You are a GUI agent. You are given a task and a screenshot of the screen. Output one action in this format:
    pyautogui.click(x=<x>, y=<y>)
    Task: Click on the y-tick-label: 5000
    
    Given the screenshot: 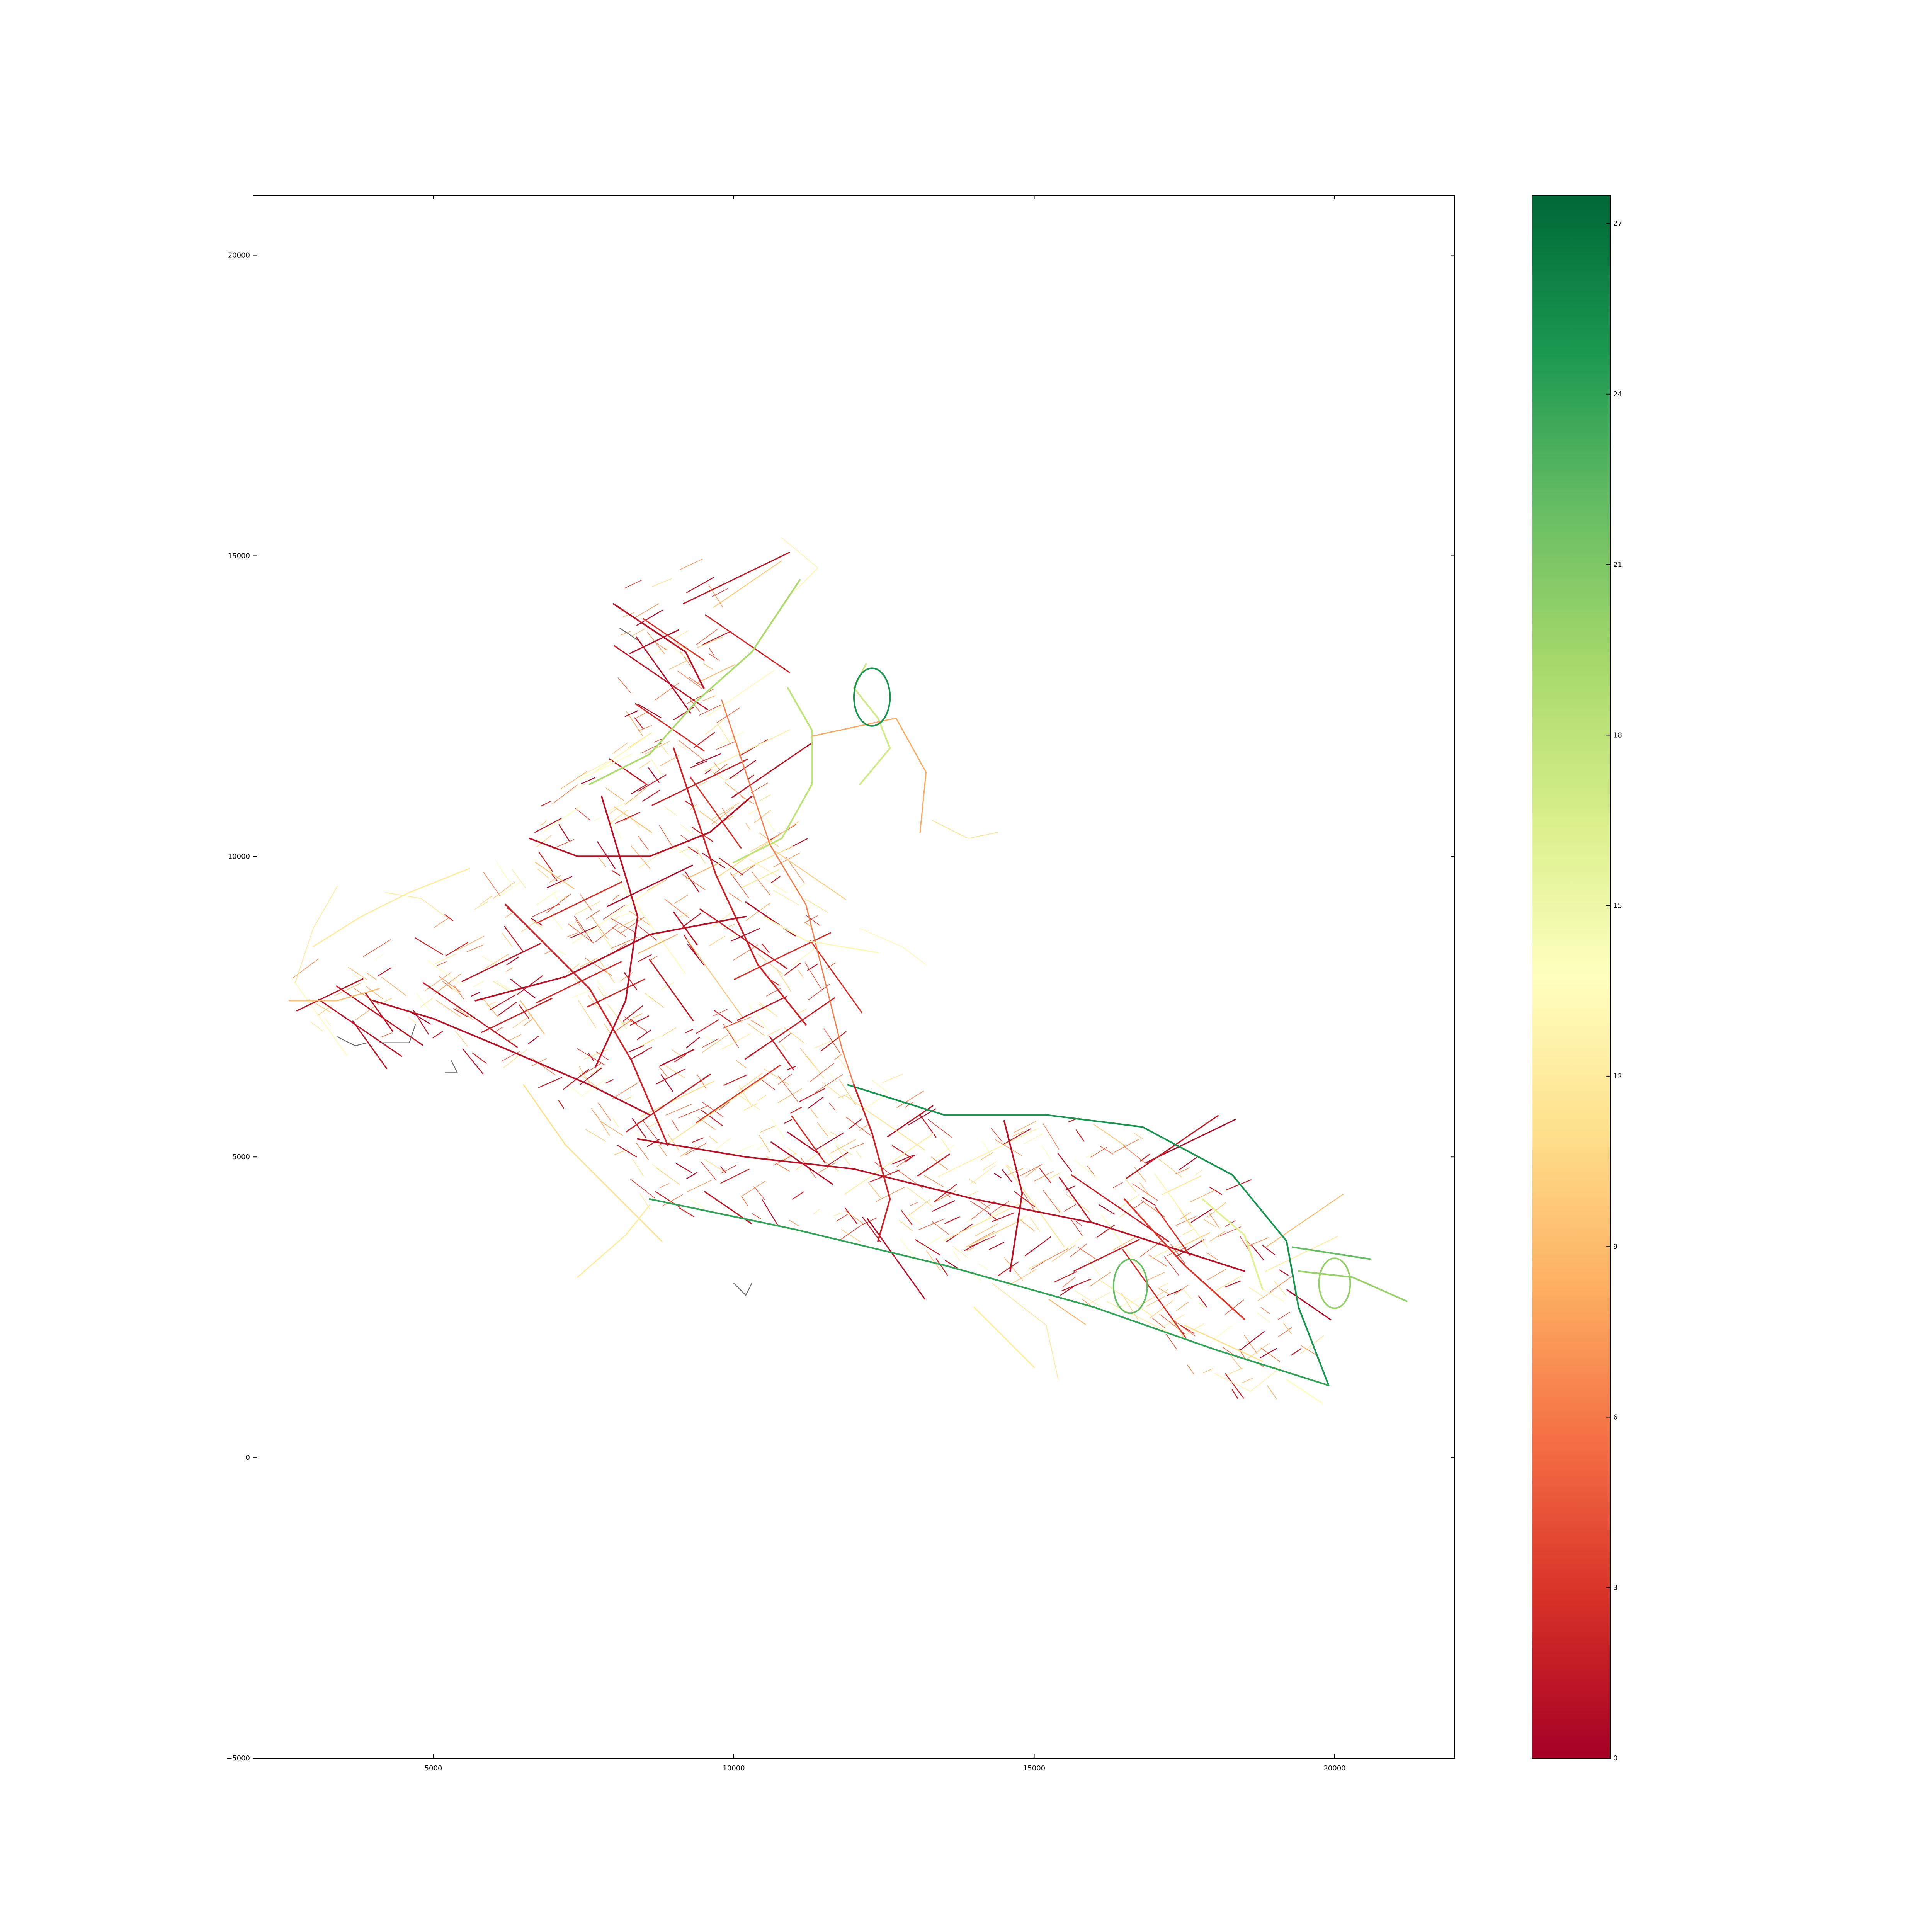 What is the action you would take?
    pyautogui.click(x=241, y=1157)
    